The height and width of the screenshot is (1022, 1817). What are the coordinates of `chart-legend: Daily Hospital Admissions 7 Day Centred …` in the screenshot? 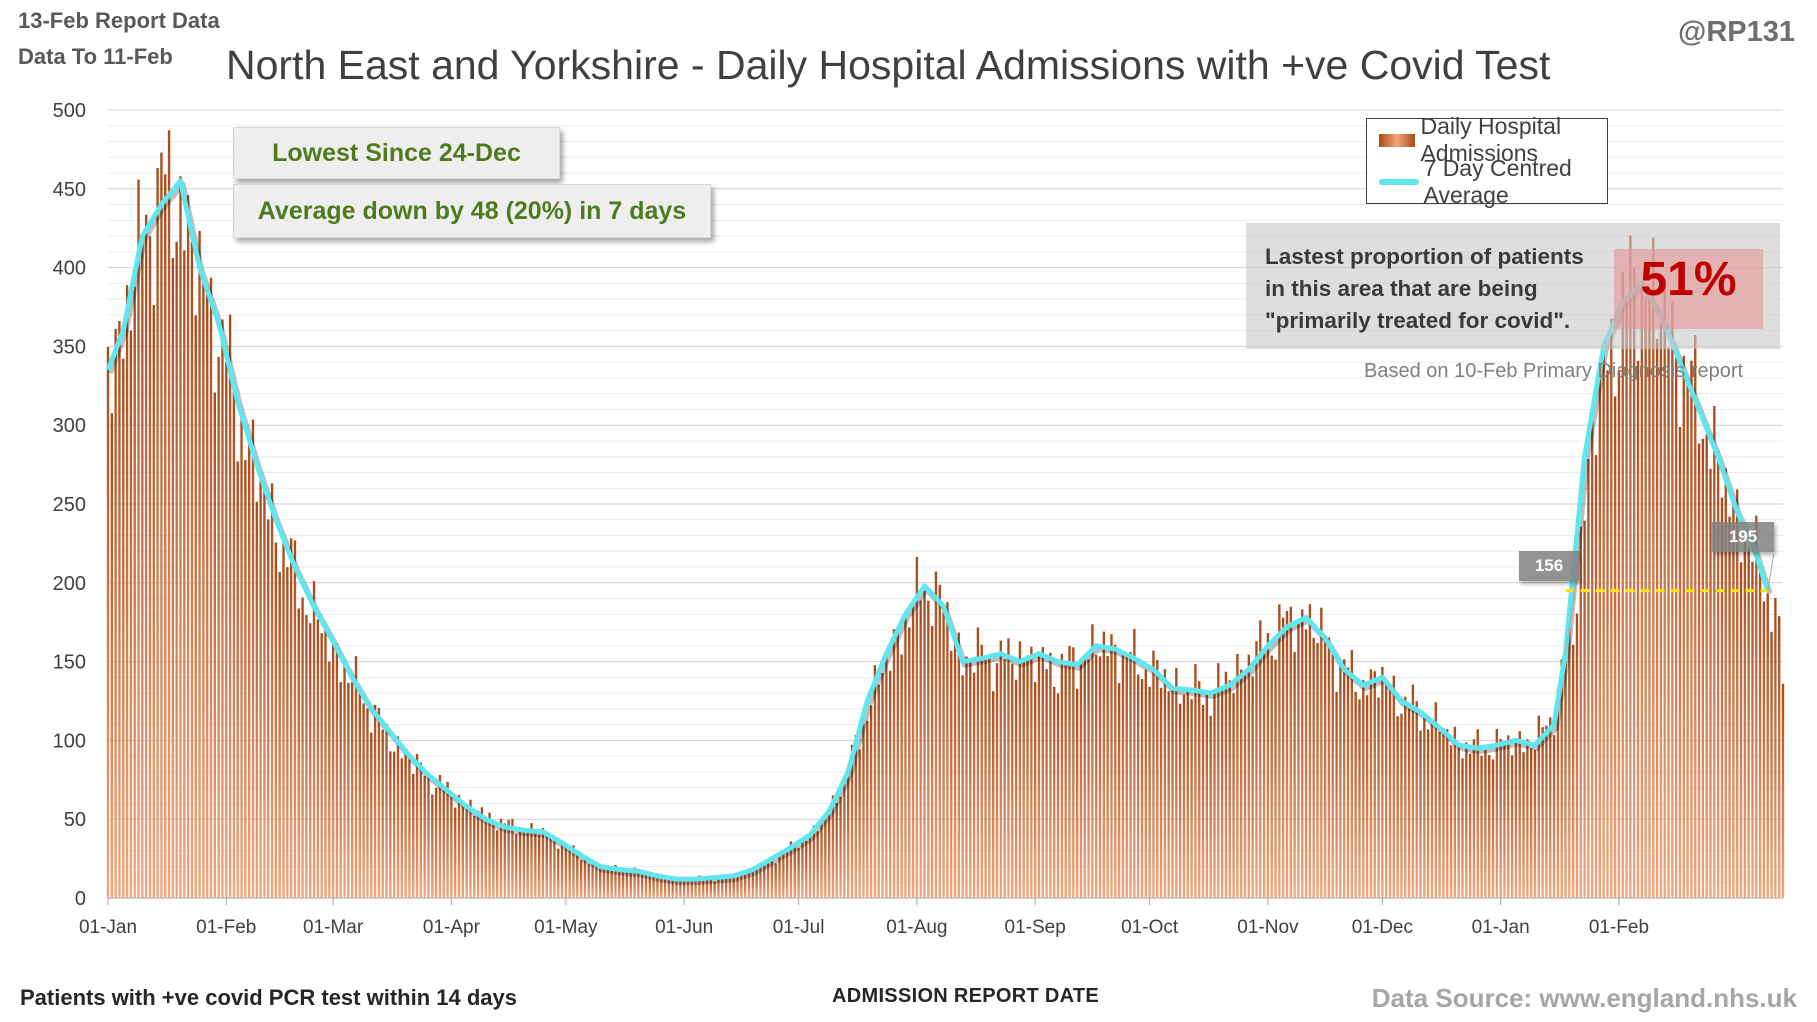 It's located at (1487, 160).